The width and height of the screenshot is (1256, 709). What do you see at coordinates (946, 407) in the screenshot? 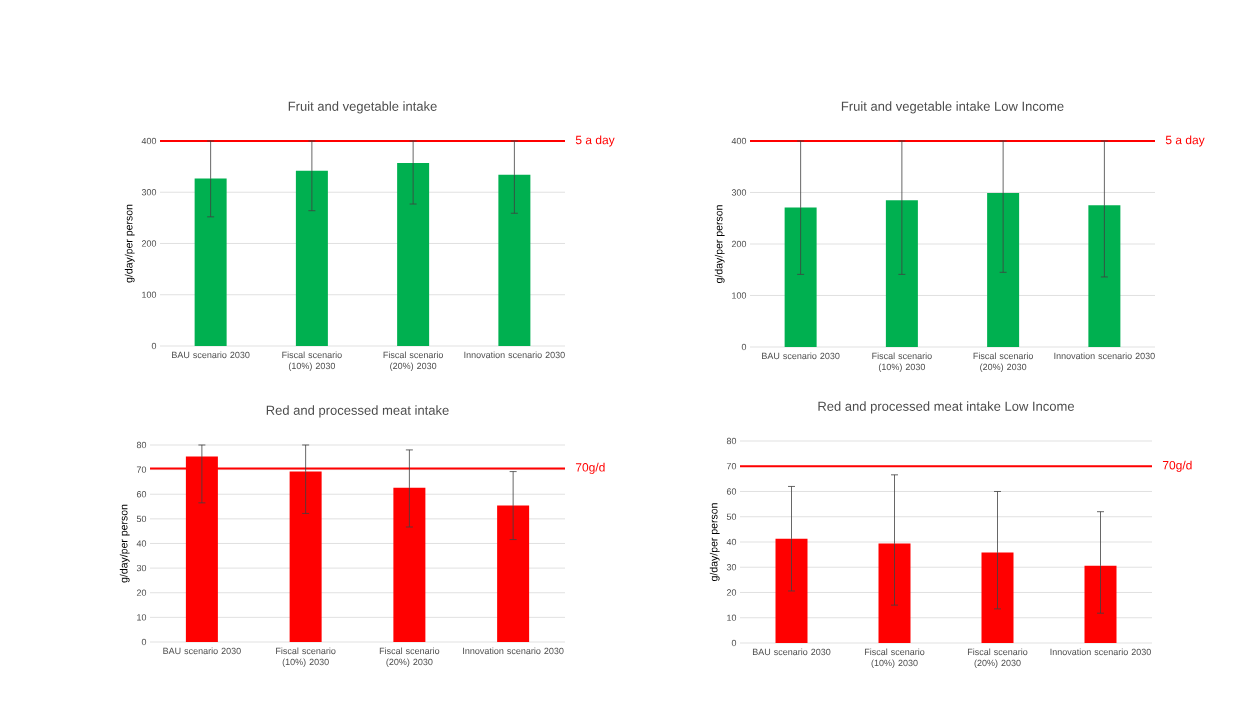
I see `chart-title: Red and processed meat intake Low Income` at bounding box center [946, 407].